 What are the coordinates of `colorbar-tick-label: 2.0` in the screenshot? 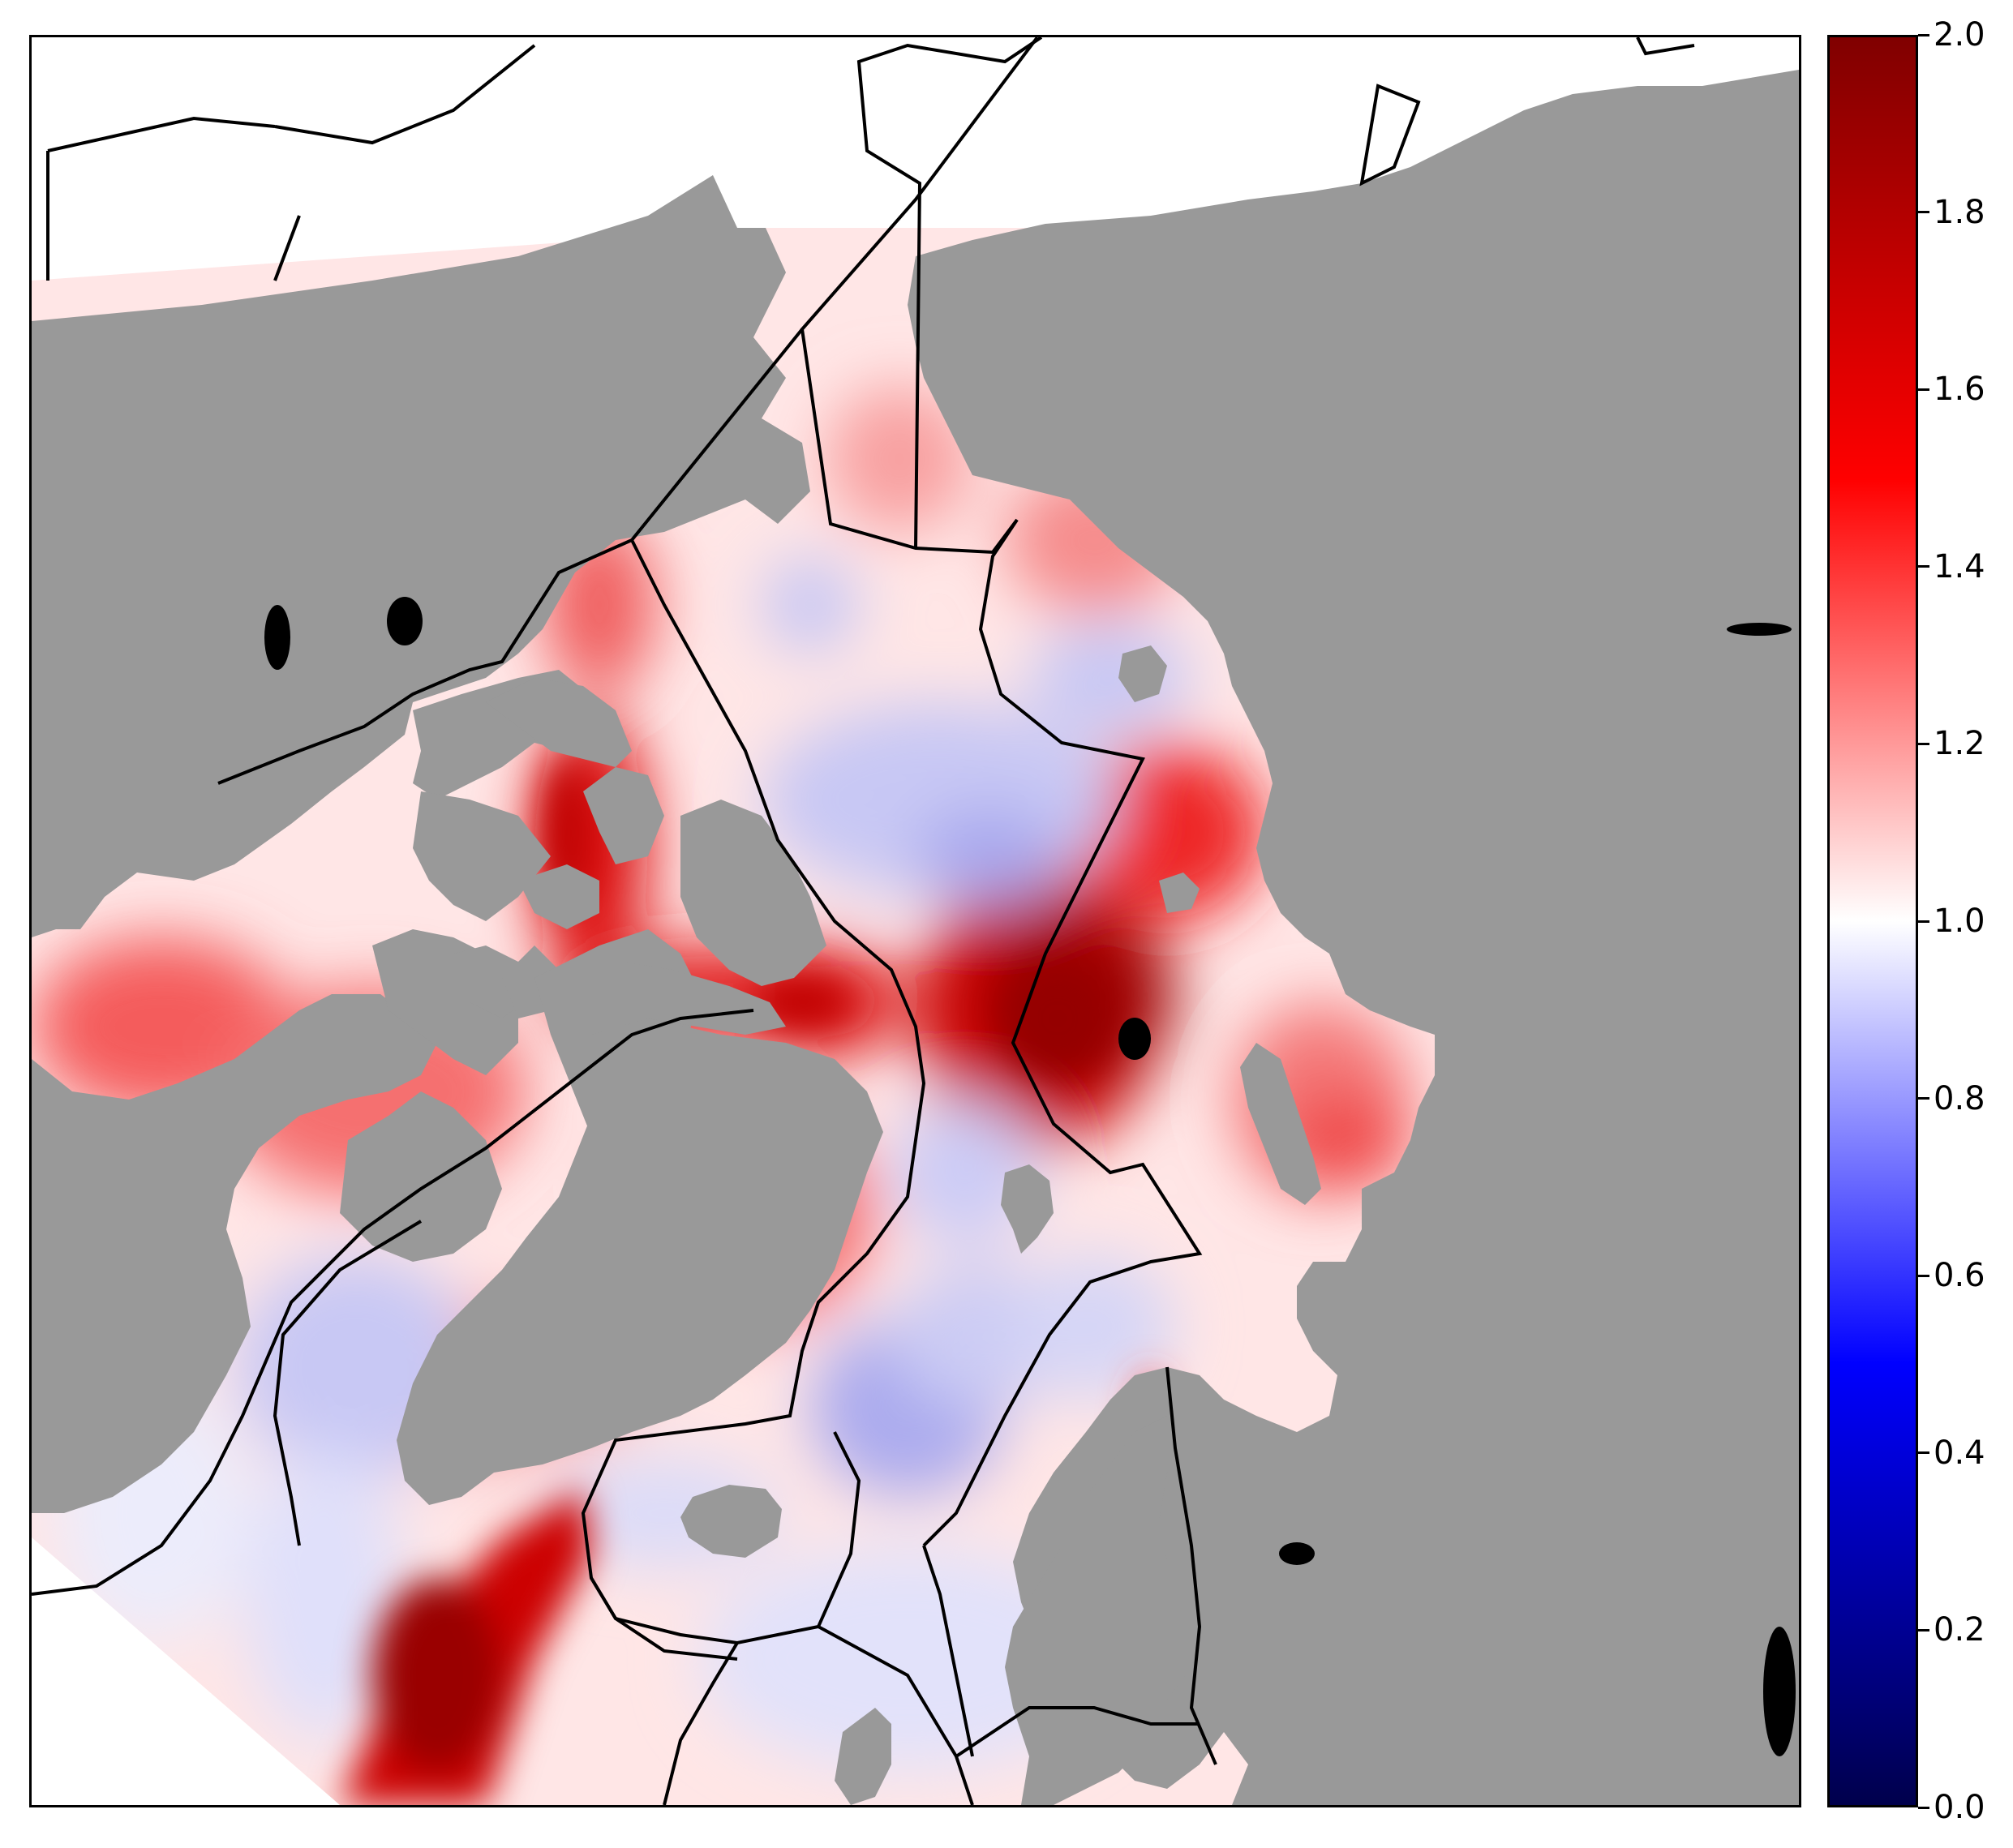 It's located at (1960, 35).